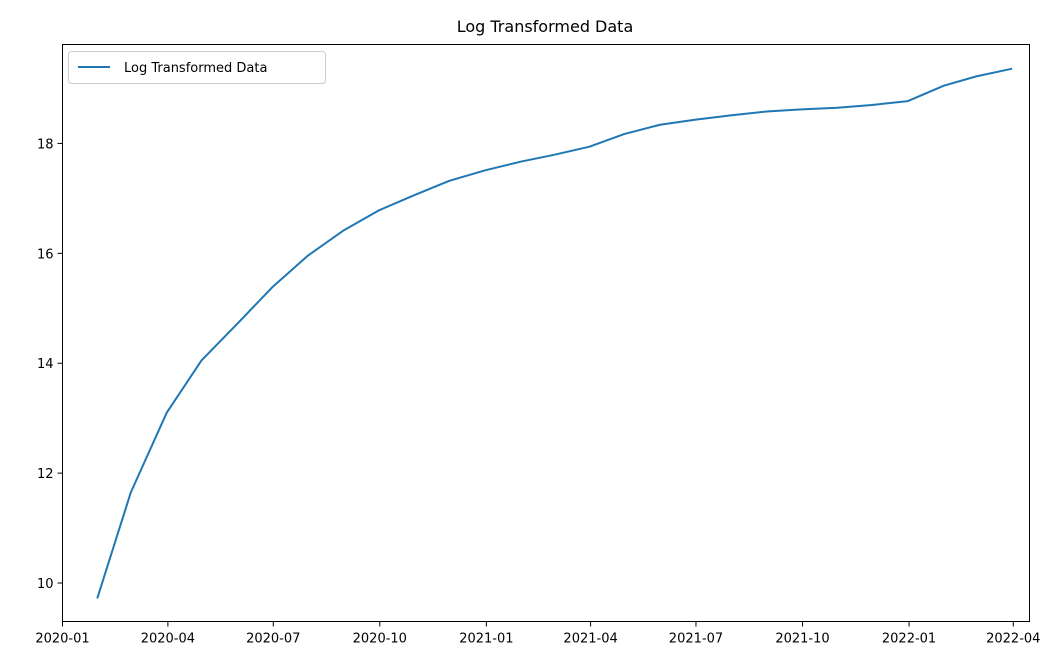 The height and width of the screenshot is (661, 1049). I want to click on legend-label: Log Transformed Data, so click(195, 68).